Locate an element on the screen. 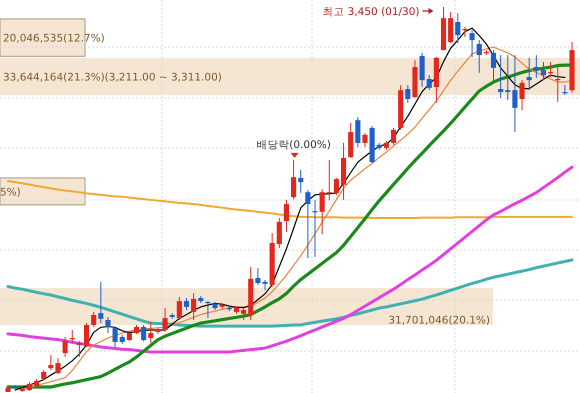 The image size is (580, 393). band-label: 5%) is located at coordinates (10, 192).